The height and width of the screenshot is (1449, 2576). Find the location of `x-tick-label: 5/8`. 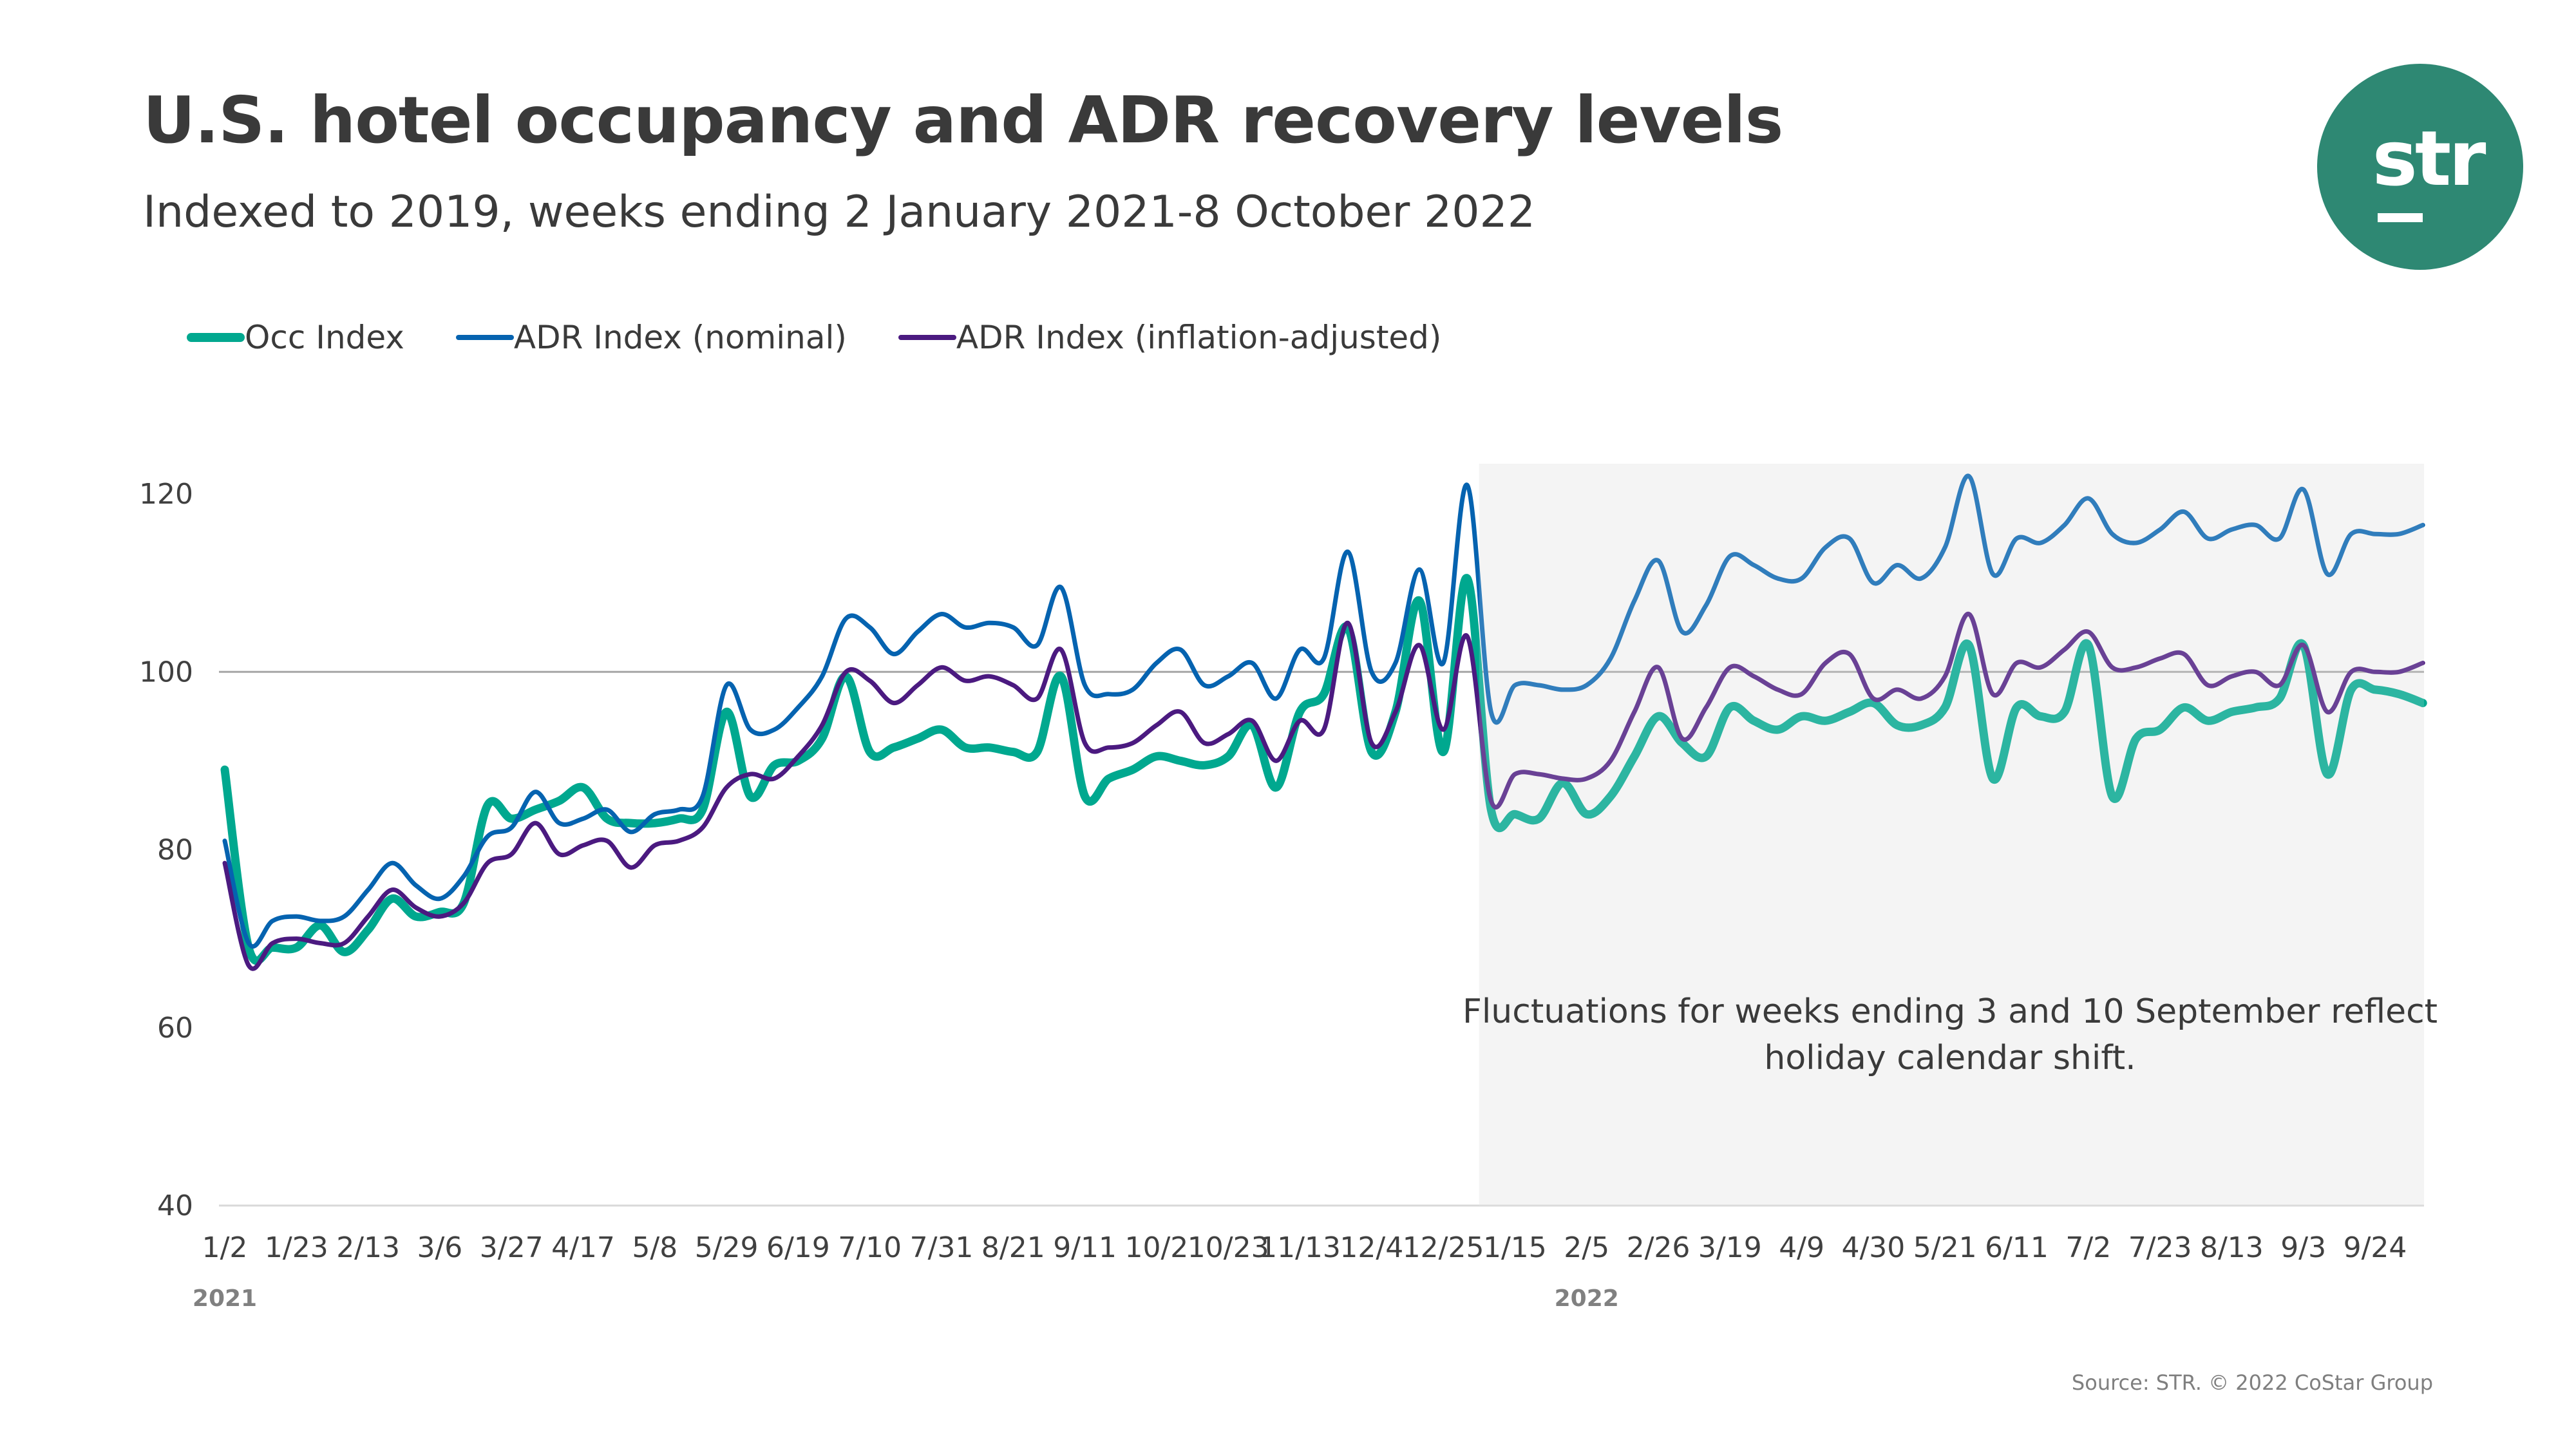

x-tick-label: 5/8 is located at coordinates (654, 1247).